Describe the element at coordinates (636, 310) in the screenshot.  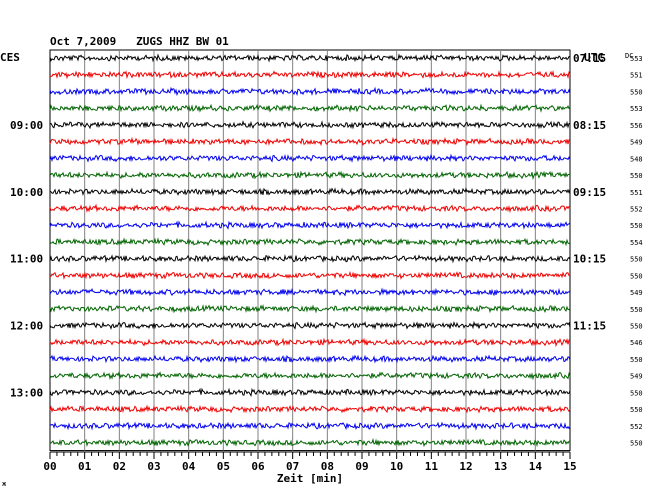
I see `dc-value-15: 550` at that location.